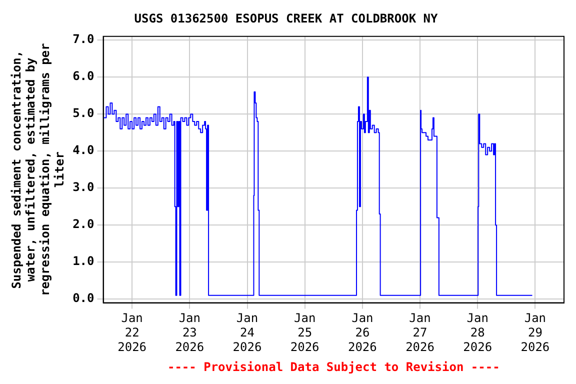  I want to click on x-tick-label: Jan 22 2026, so click(132, 332).